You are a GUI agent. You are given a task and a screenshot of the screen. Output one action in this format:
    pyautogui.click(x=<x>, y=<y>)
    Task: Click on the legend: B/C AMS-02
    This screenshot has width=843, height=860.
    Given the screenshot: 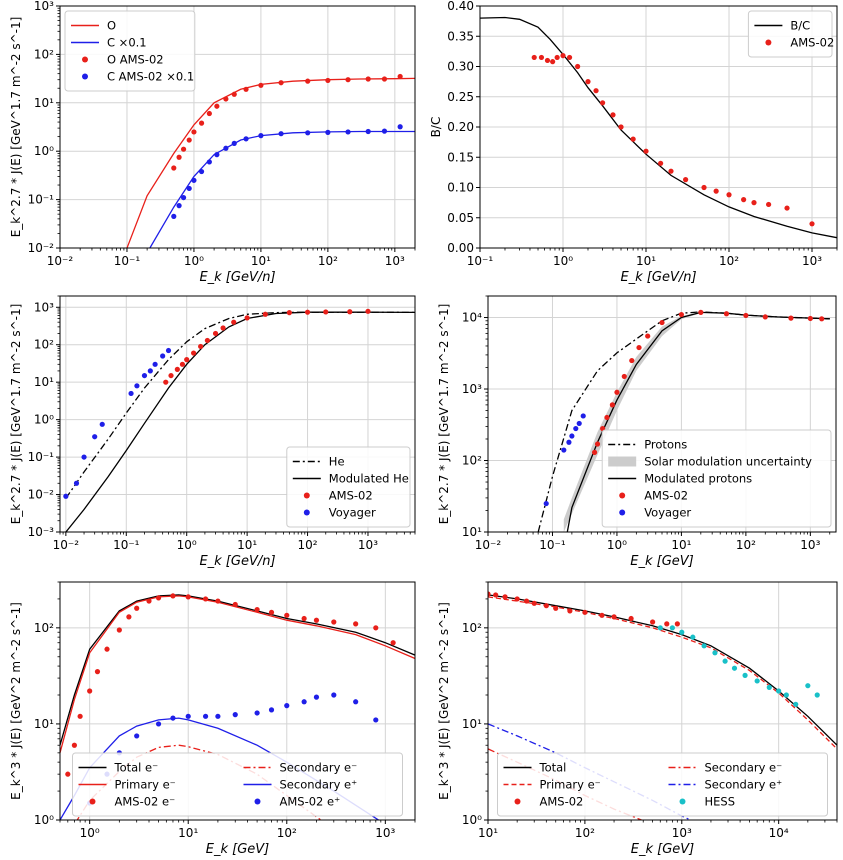 What is the action you would take?
    pyautogui.click(x=790, y=34)
    